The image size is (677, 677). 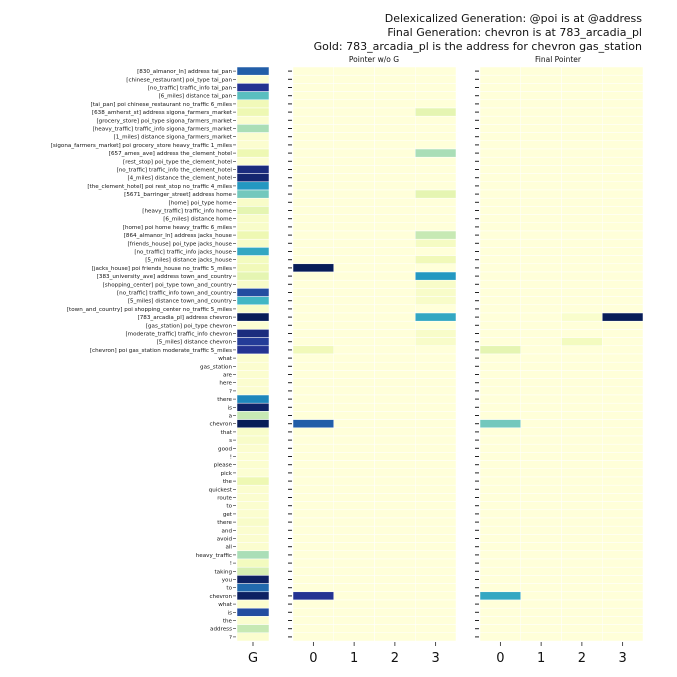 What do you see at coordinates (435, 658) in the screenshot?
I see `col-tick-label: 3` at bounding box center [435, 658].